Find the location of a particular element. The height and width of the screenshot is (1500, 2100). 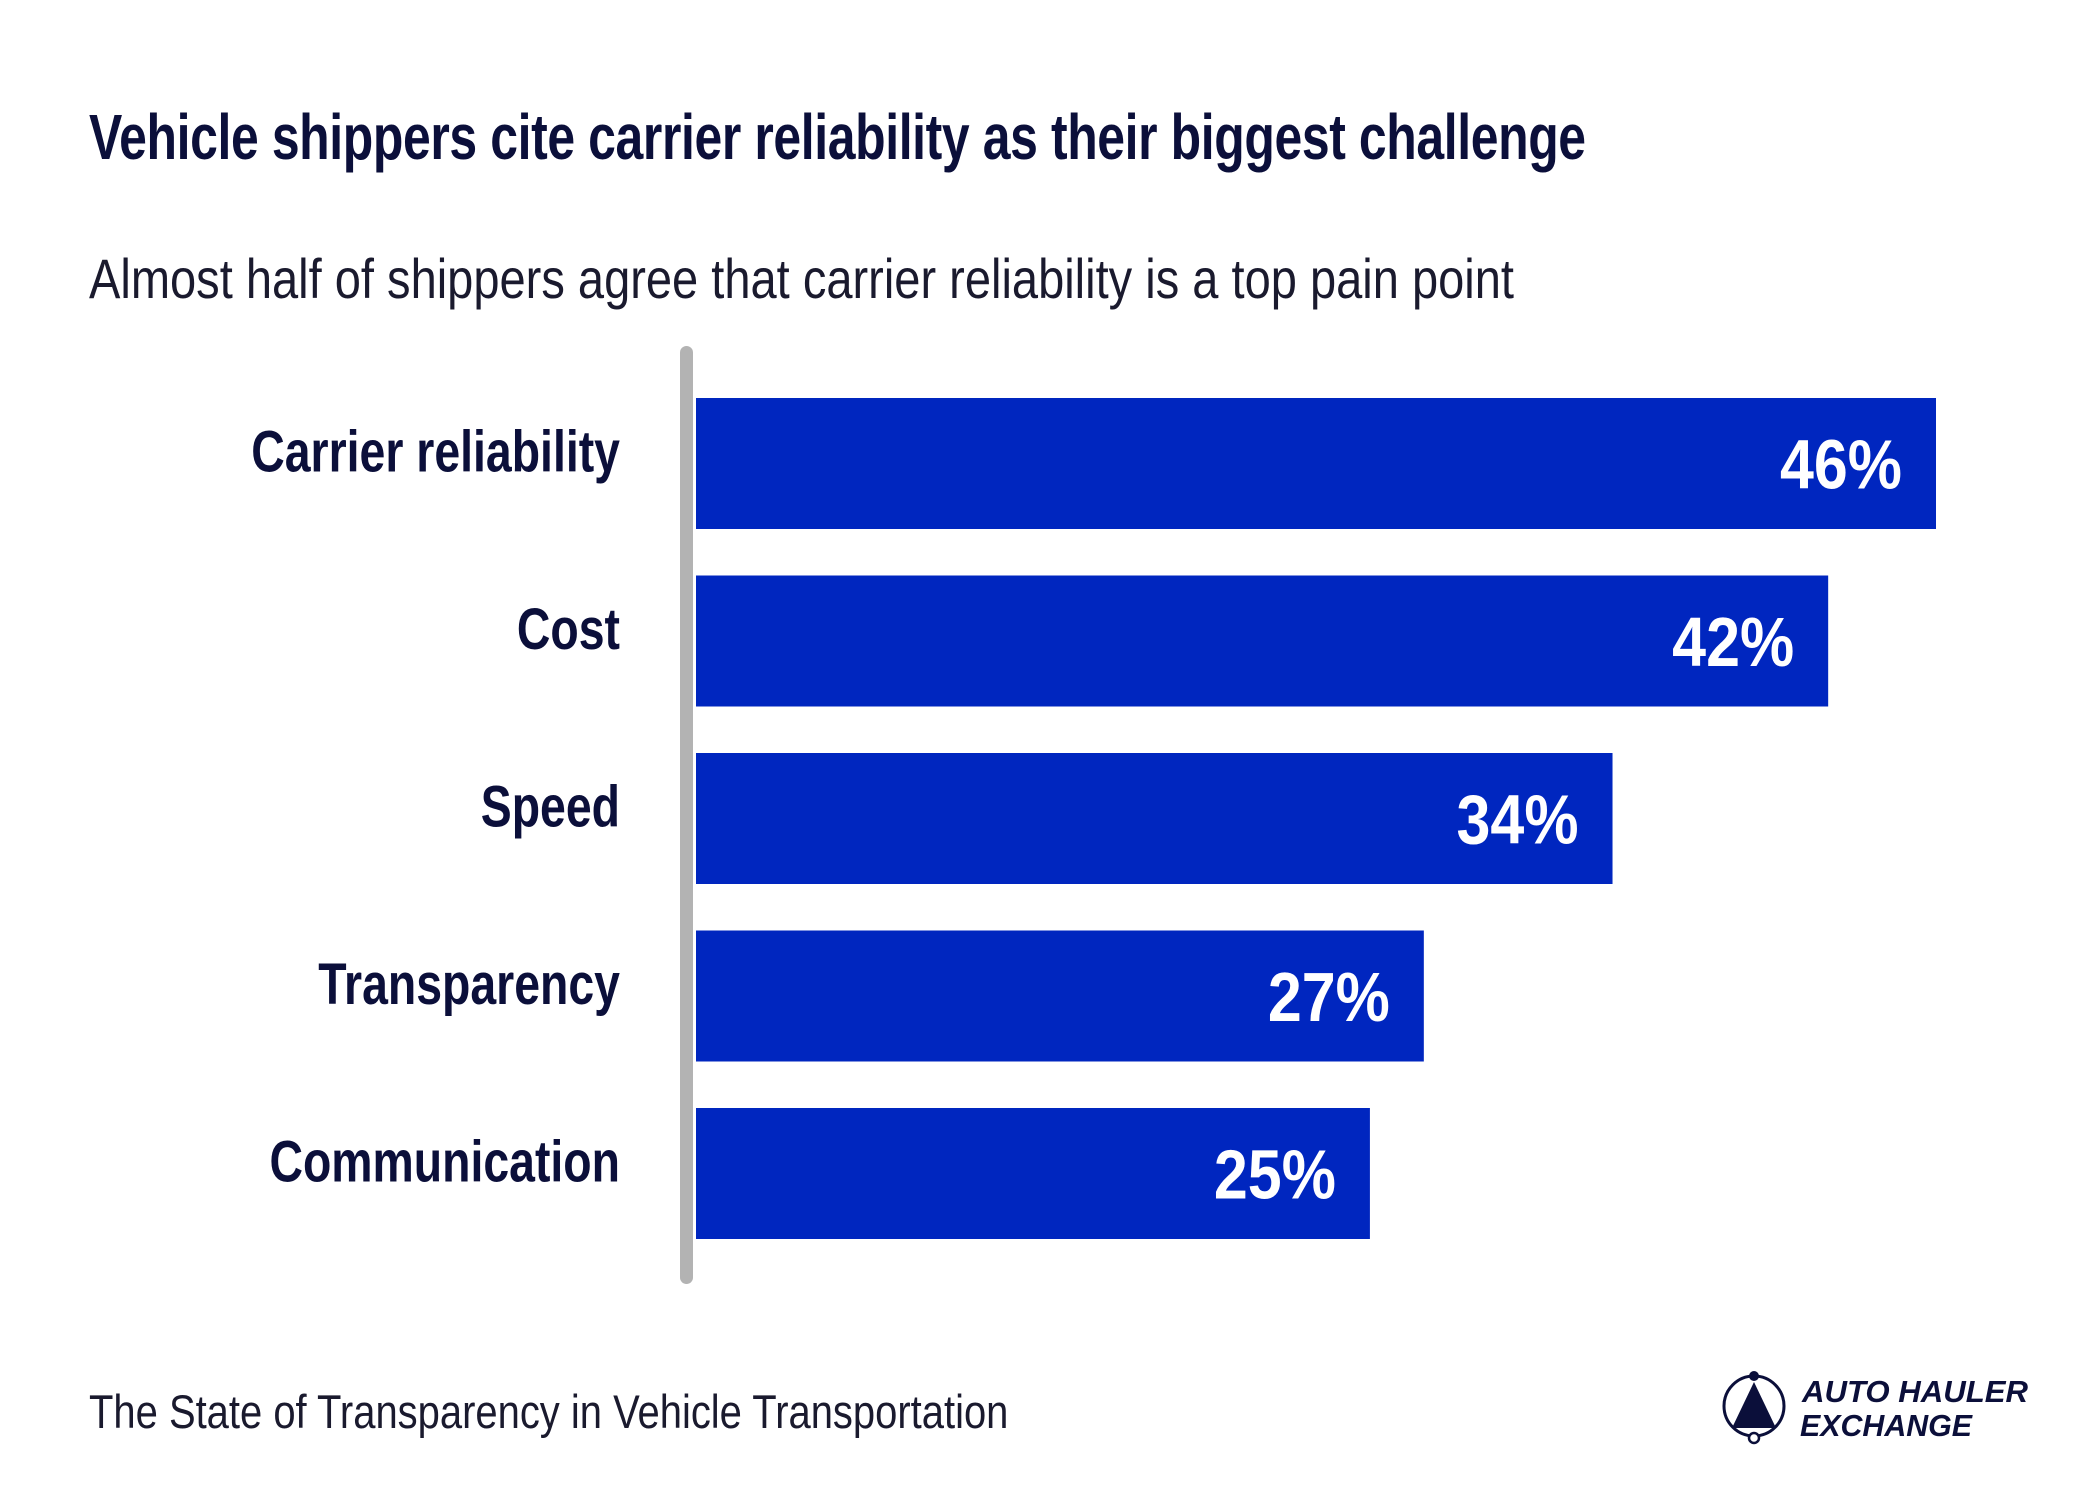

data-label: 46% is located at coordinates (1841, 465).